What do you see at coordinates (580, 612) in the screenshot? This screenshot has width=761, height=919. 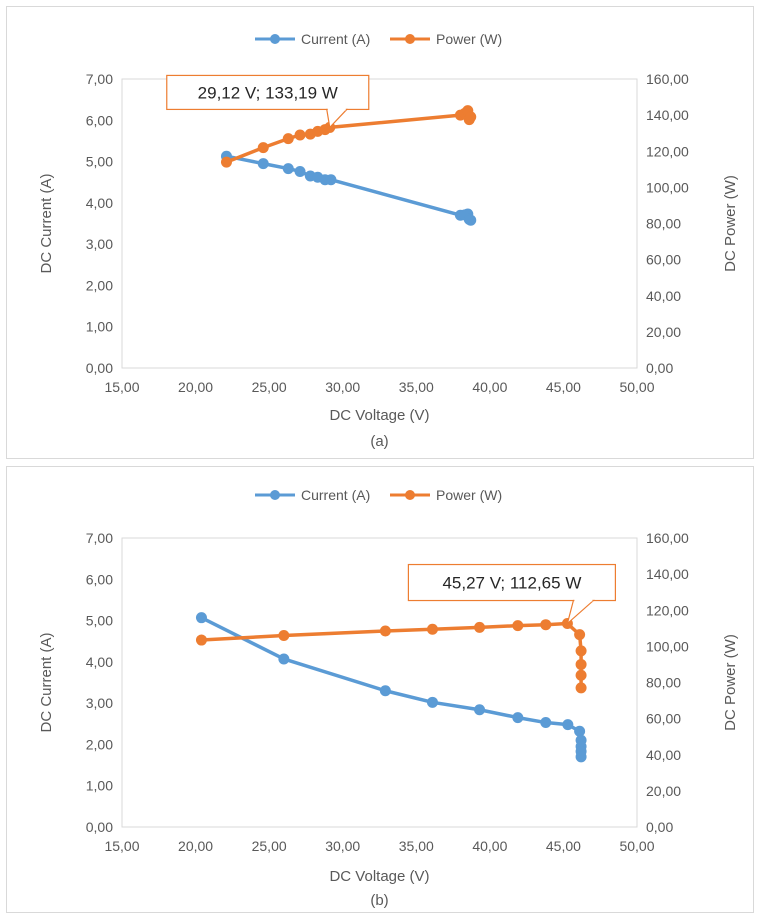 I see `chart-b-callout-pointer` at bounding box center [580, 612].